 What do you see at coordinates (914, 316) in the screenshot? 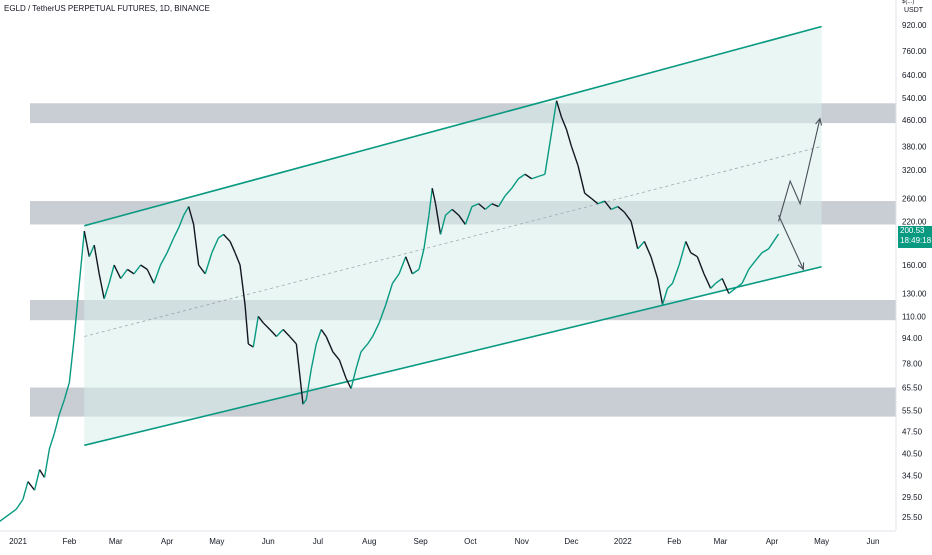
I see `y-tick-label: 110.00` at bounding box center [914, 316].